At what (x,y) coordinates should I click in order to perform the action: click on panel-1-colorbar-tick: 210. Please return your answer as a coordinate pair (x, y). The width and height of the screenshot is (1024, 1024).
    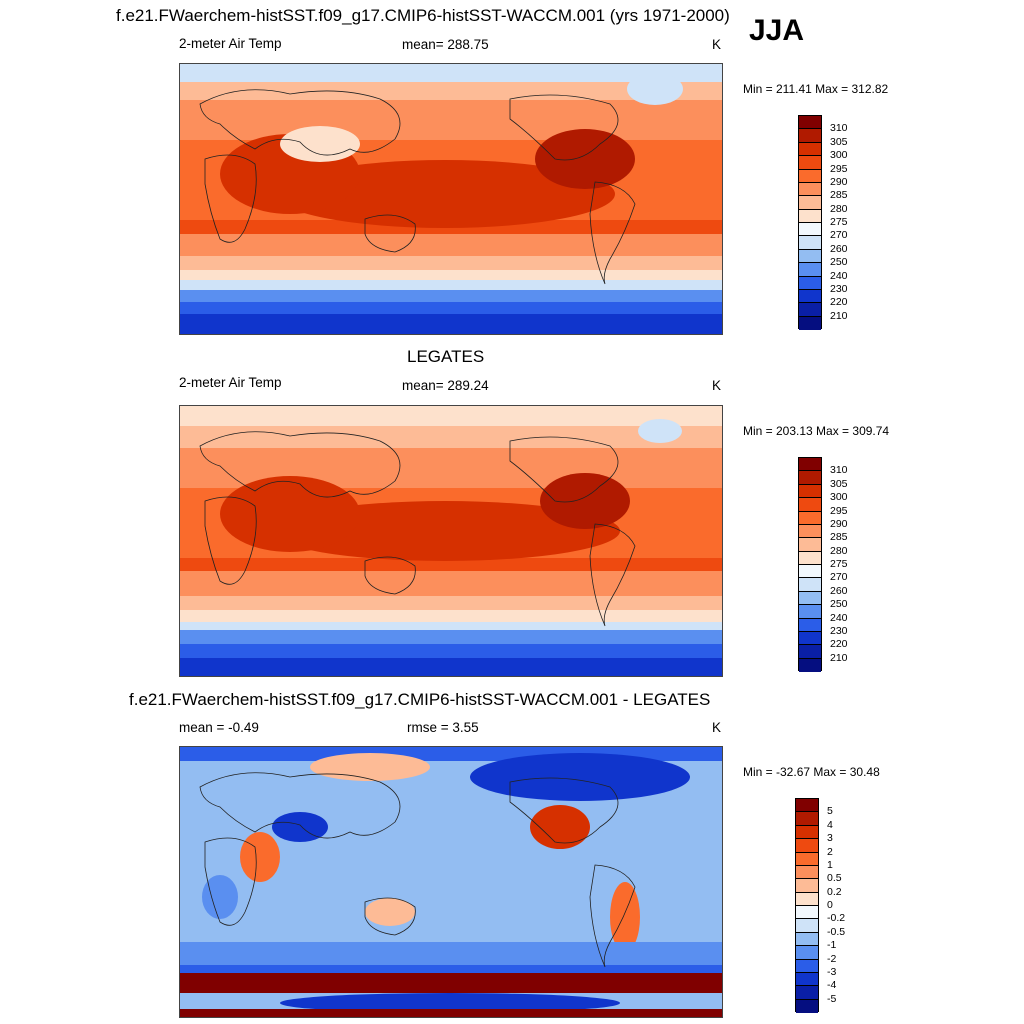
    Looking at the image, I should click on (839, 315).